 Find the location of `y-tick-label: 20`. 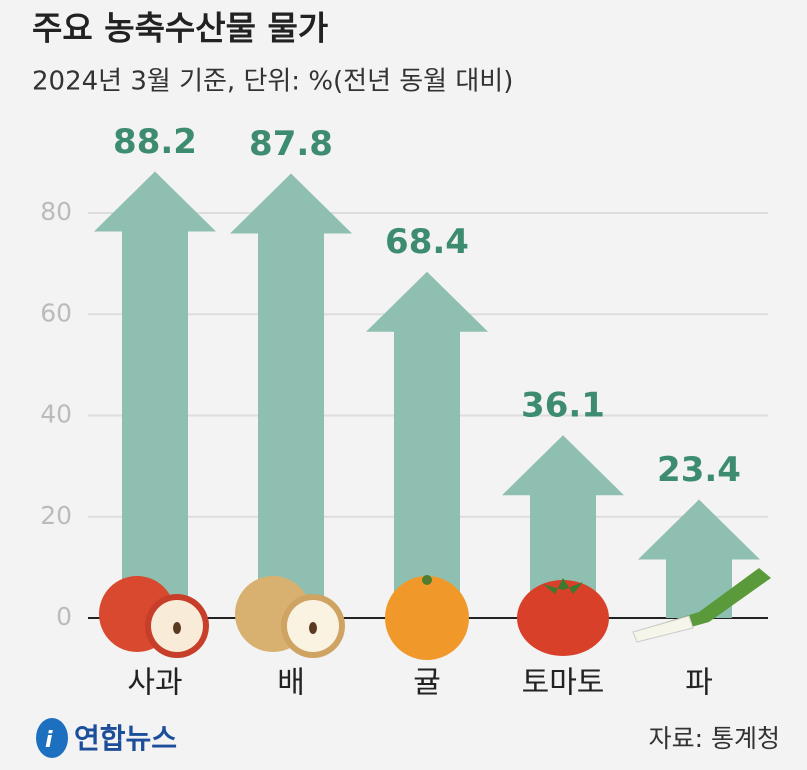

y-tick-label: 20 is located at coordinates (56, 515).